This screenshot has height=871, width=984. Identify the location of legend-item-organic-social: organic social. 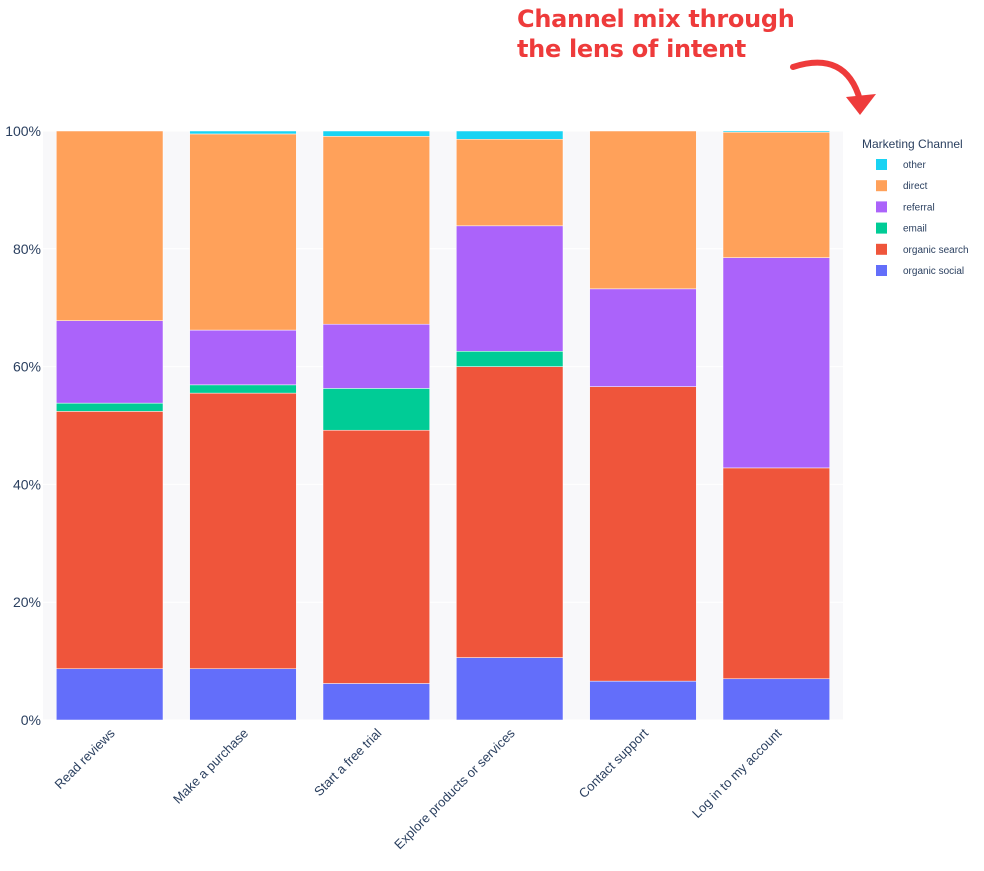
(933, 271).